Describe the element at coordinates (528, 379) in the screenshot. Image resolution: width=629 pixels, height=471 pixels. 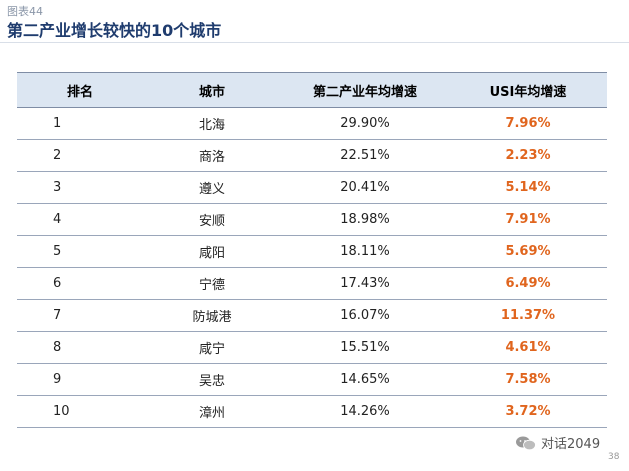
I see `usi-growth-cell: 7.58%` at that location.